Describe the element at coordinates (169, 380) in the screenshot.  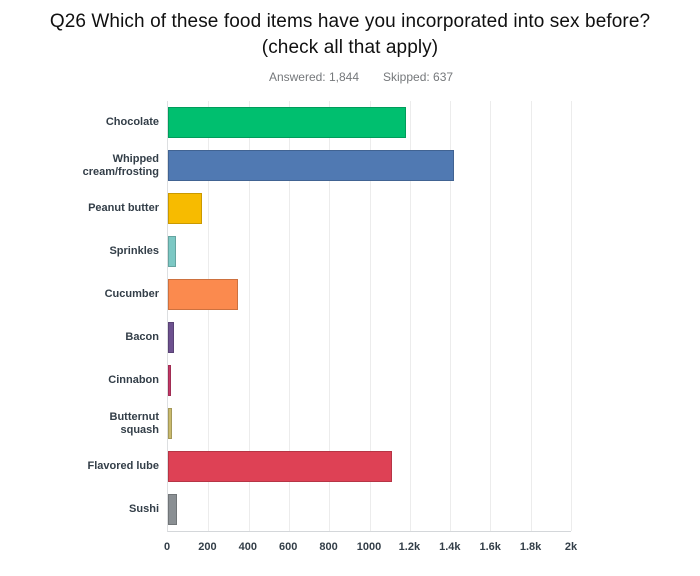
I see `bar-cinnabon` at that location.